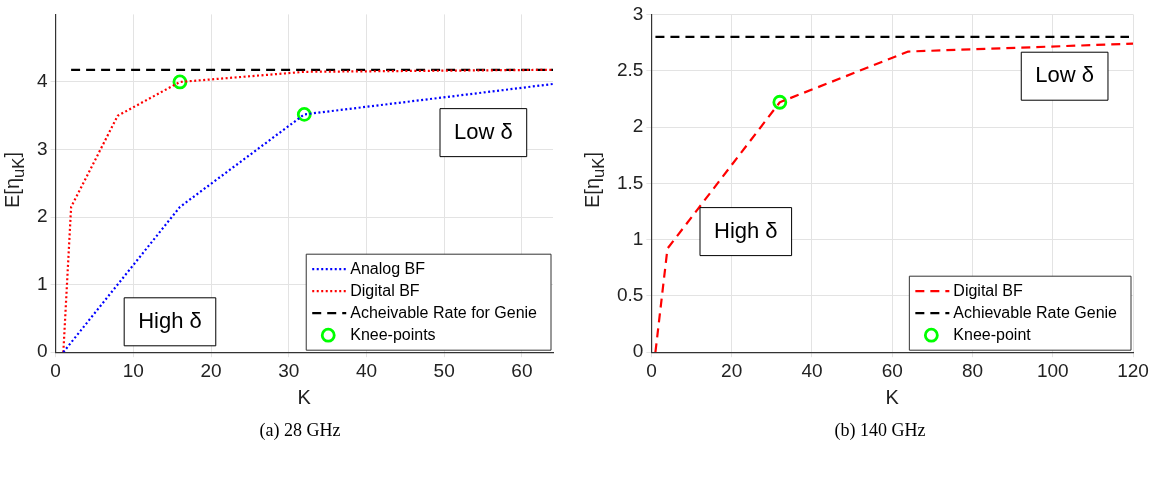  What do you see at coordinates (630, 69) in the screenshot?
I see `y-tick-label: 2.5` at bounding box center [630, 69].